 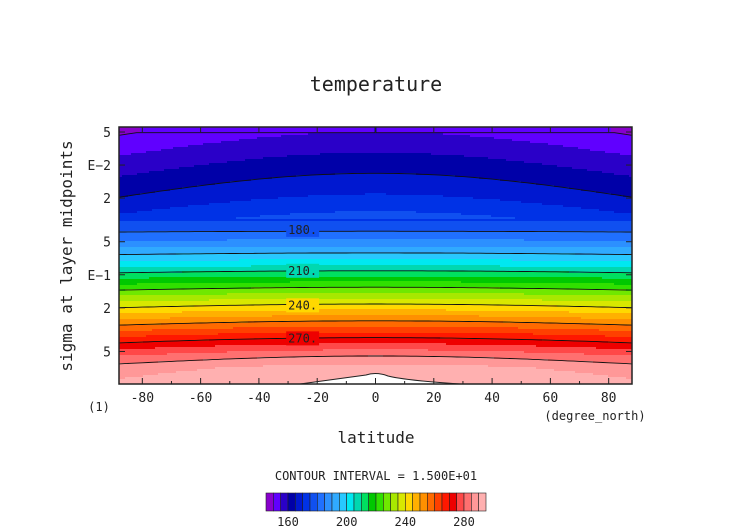 I want to click on x-axis-unit: (degree_north), so click(x=594, y=416).